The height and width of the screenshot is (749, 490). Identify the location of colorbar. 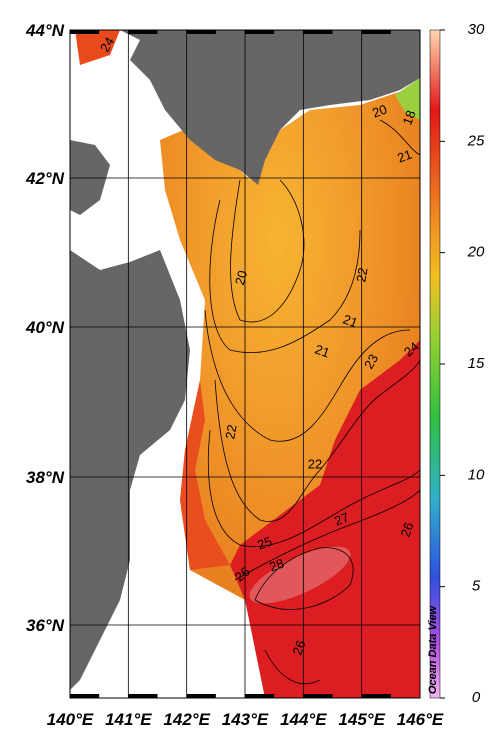
(435, 364).